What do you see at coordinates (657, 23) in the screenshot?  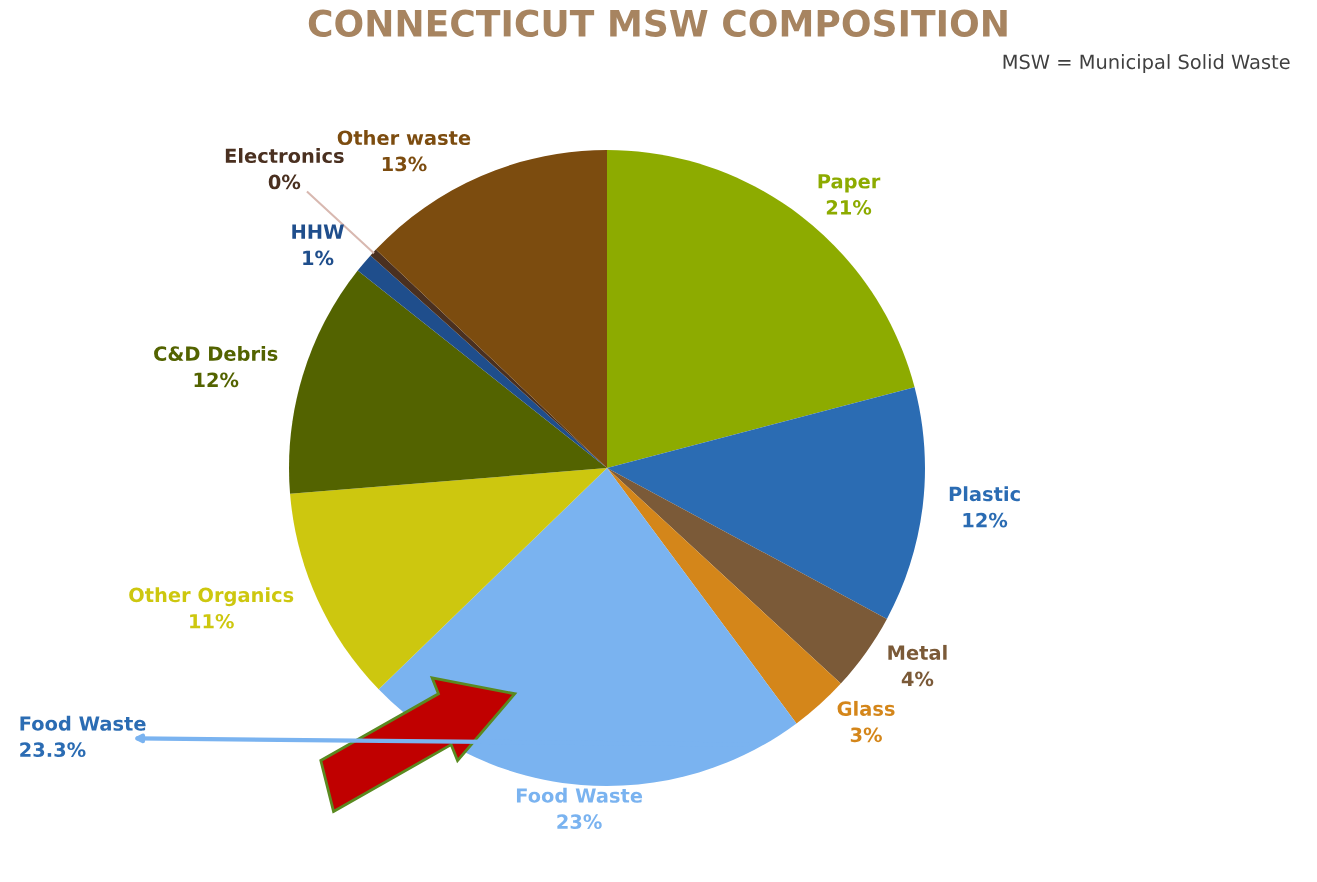 I see `chart-title: CONNECTICUT MSW COMPOSITION` at bounding box center [657, 23].